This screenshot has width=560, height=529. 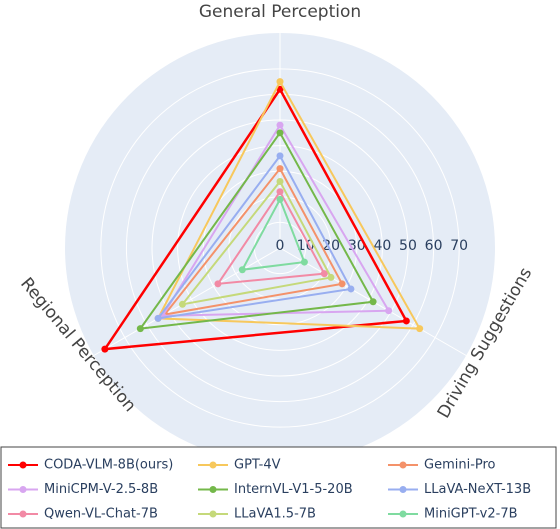 I want to click on r-tick-label: 70, so click(x=459, y=246).